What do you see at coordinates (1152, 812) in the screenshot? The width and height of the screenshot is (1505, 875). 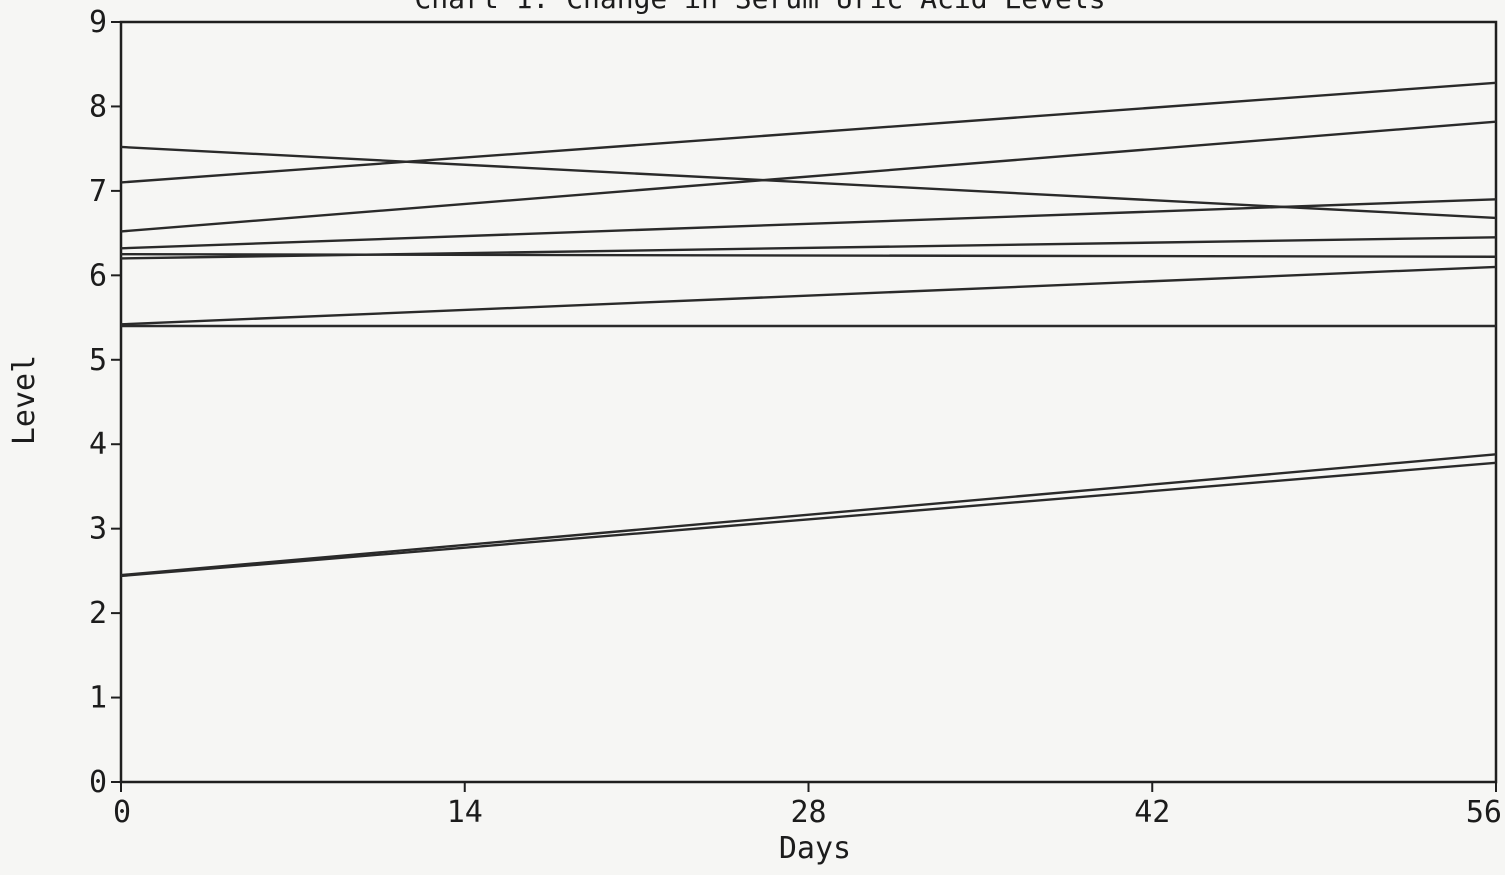 I see `x-tick-label: 42` at bounding box center [1152, 812].